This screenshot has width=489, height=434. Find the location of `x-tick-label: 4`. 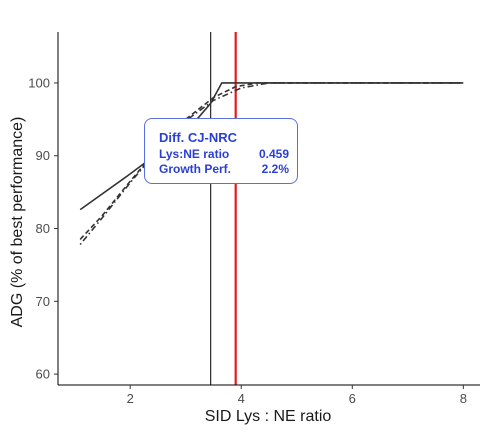

x-tick-label: 4 is located at coordinates (241, 398).